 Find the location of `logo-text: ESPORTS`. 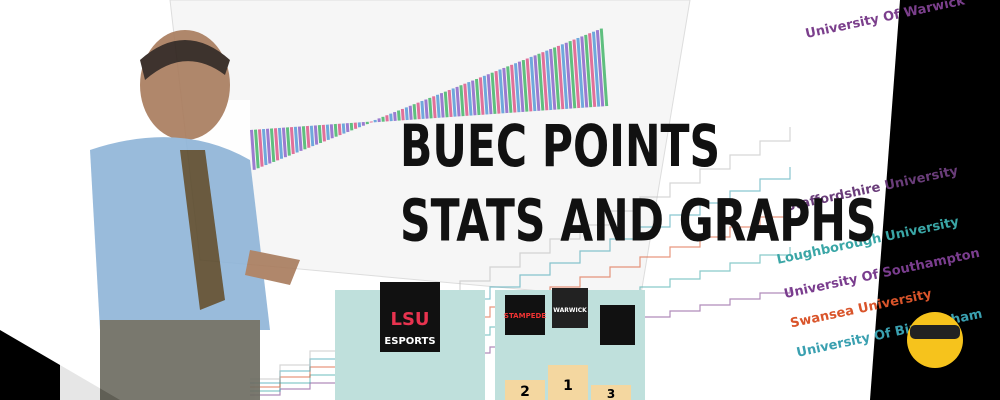

logo-text: ESPORTS is located at coordinates (409, 341).